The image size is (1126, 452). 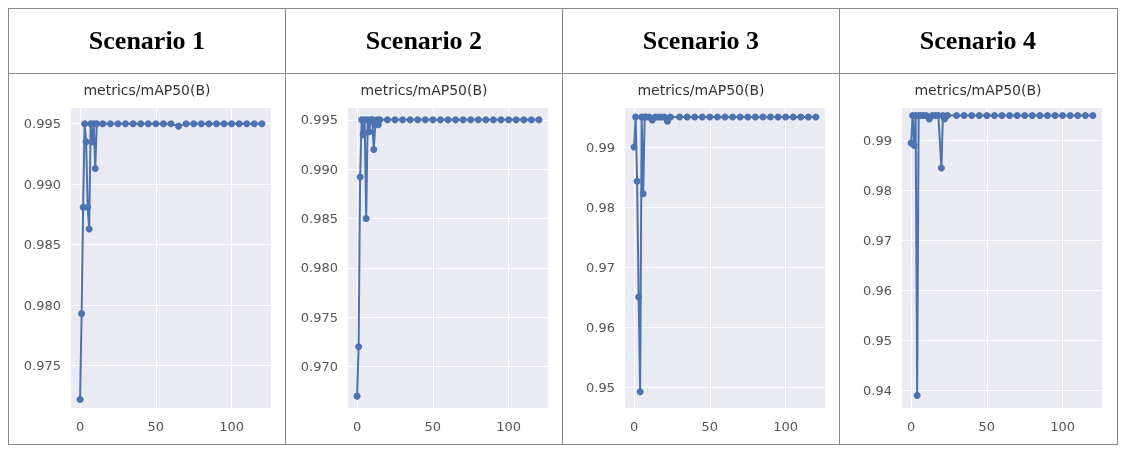 What do you see at coordinates (877, 390) in the screenshot?
I see `y-tick-label: 0.94` at bounding box center [877, 390].